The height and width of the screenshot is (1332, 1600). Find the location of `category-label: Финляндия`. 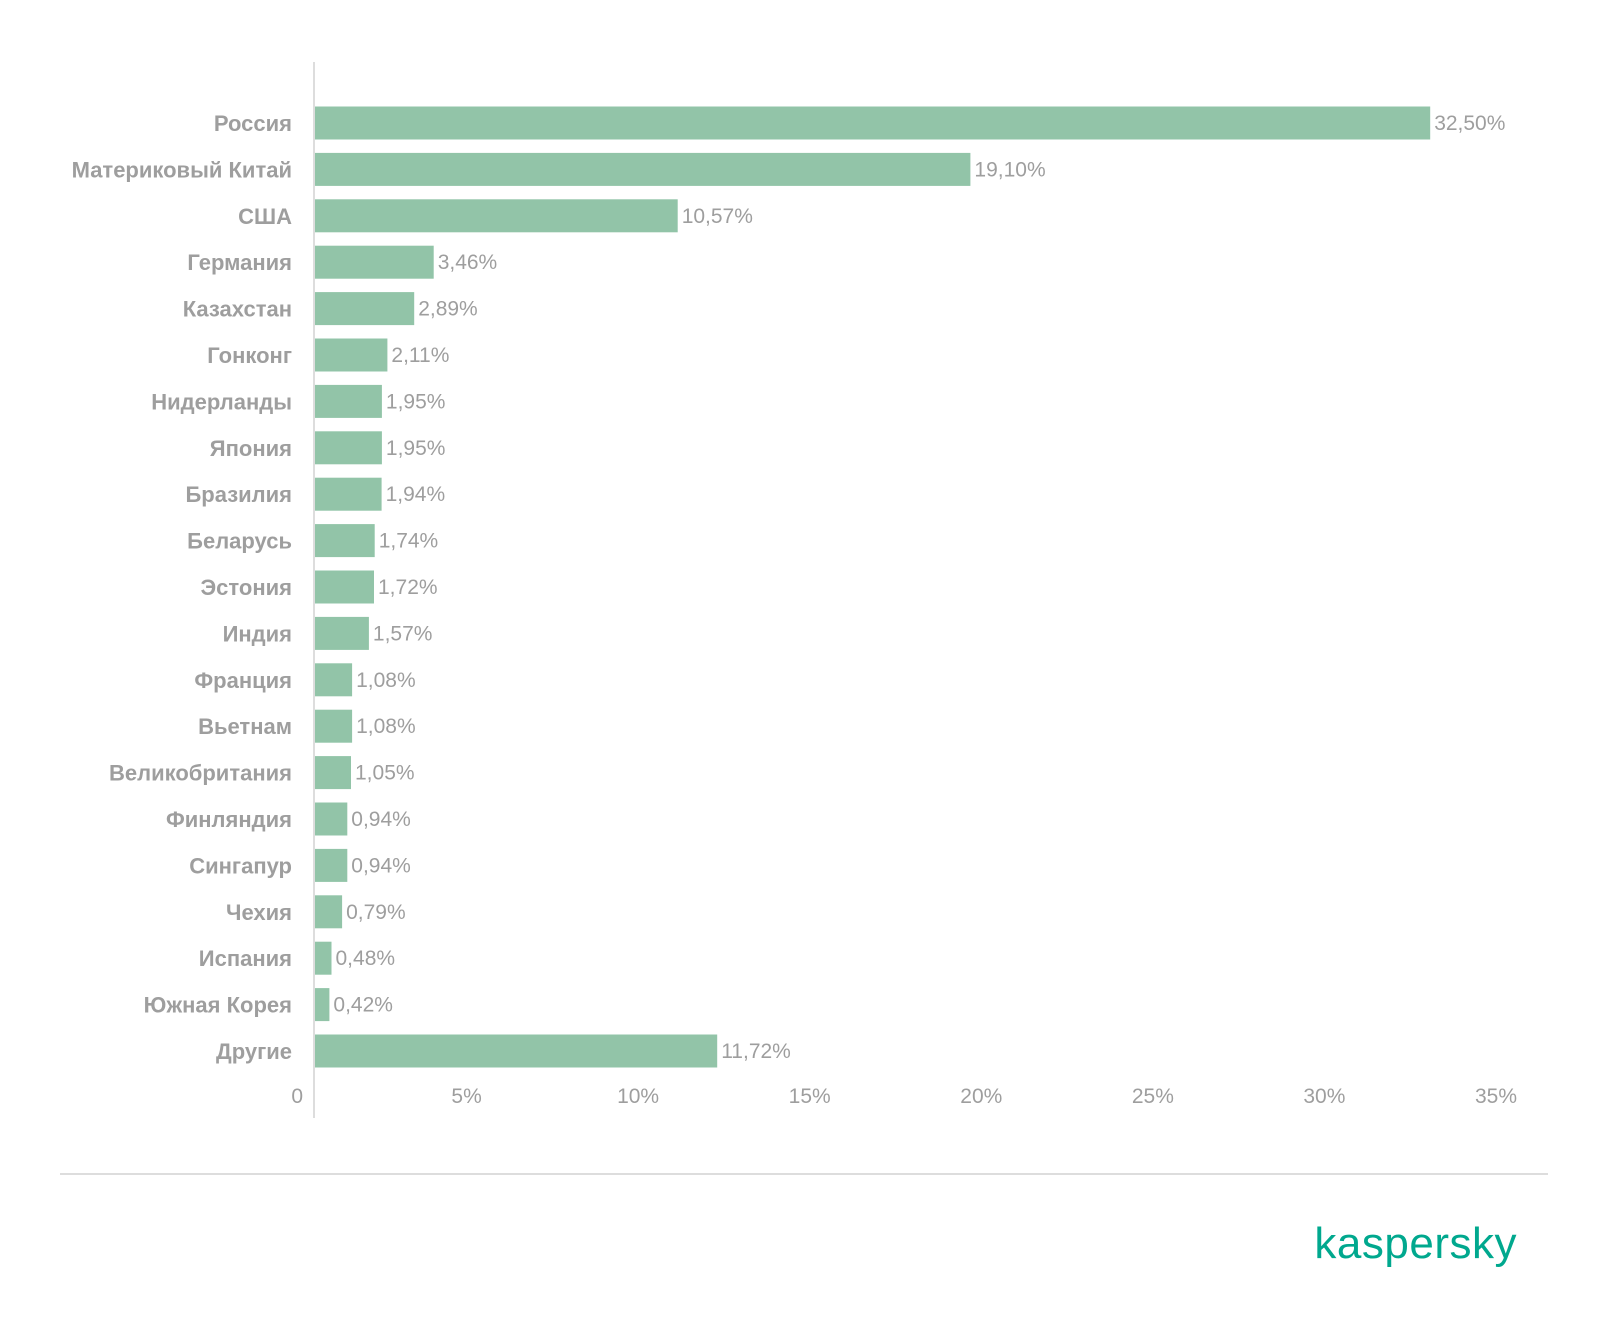

category-label: Финляндия is located at coordinates (229, 819).